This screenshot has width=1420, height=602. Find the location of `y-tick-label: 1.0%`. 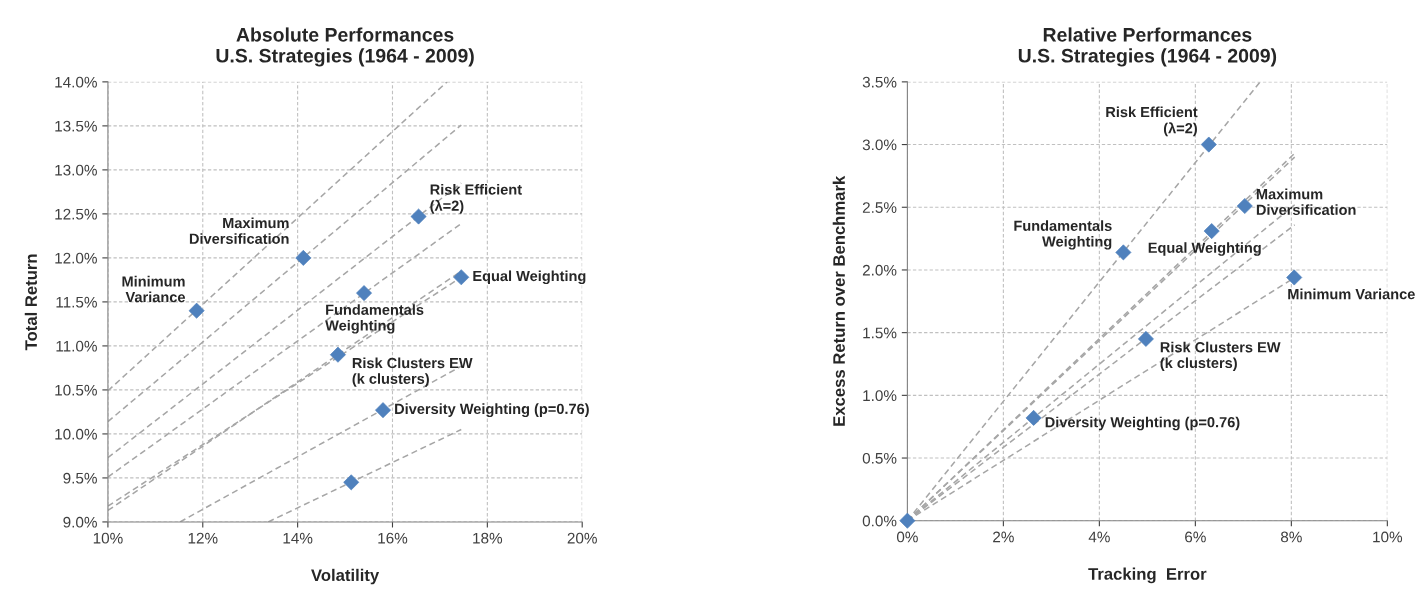

y-tick-label: 1.0% is located at coordinates (880, 396).